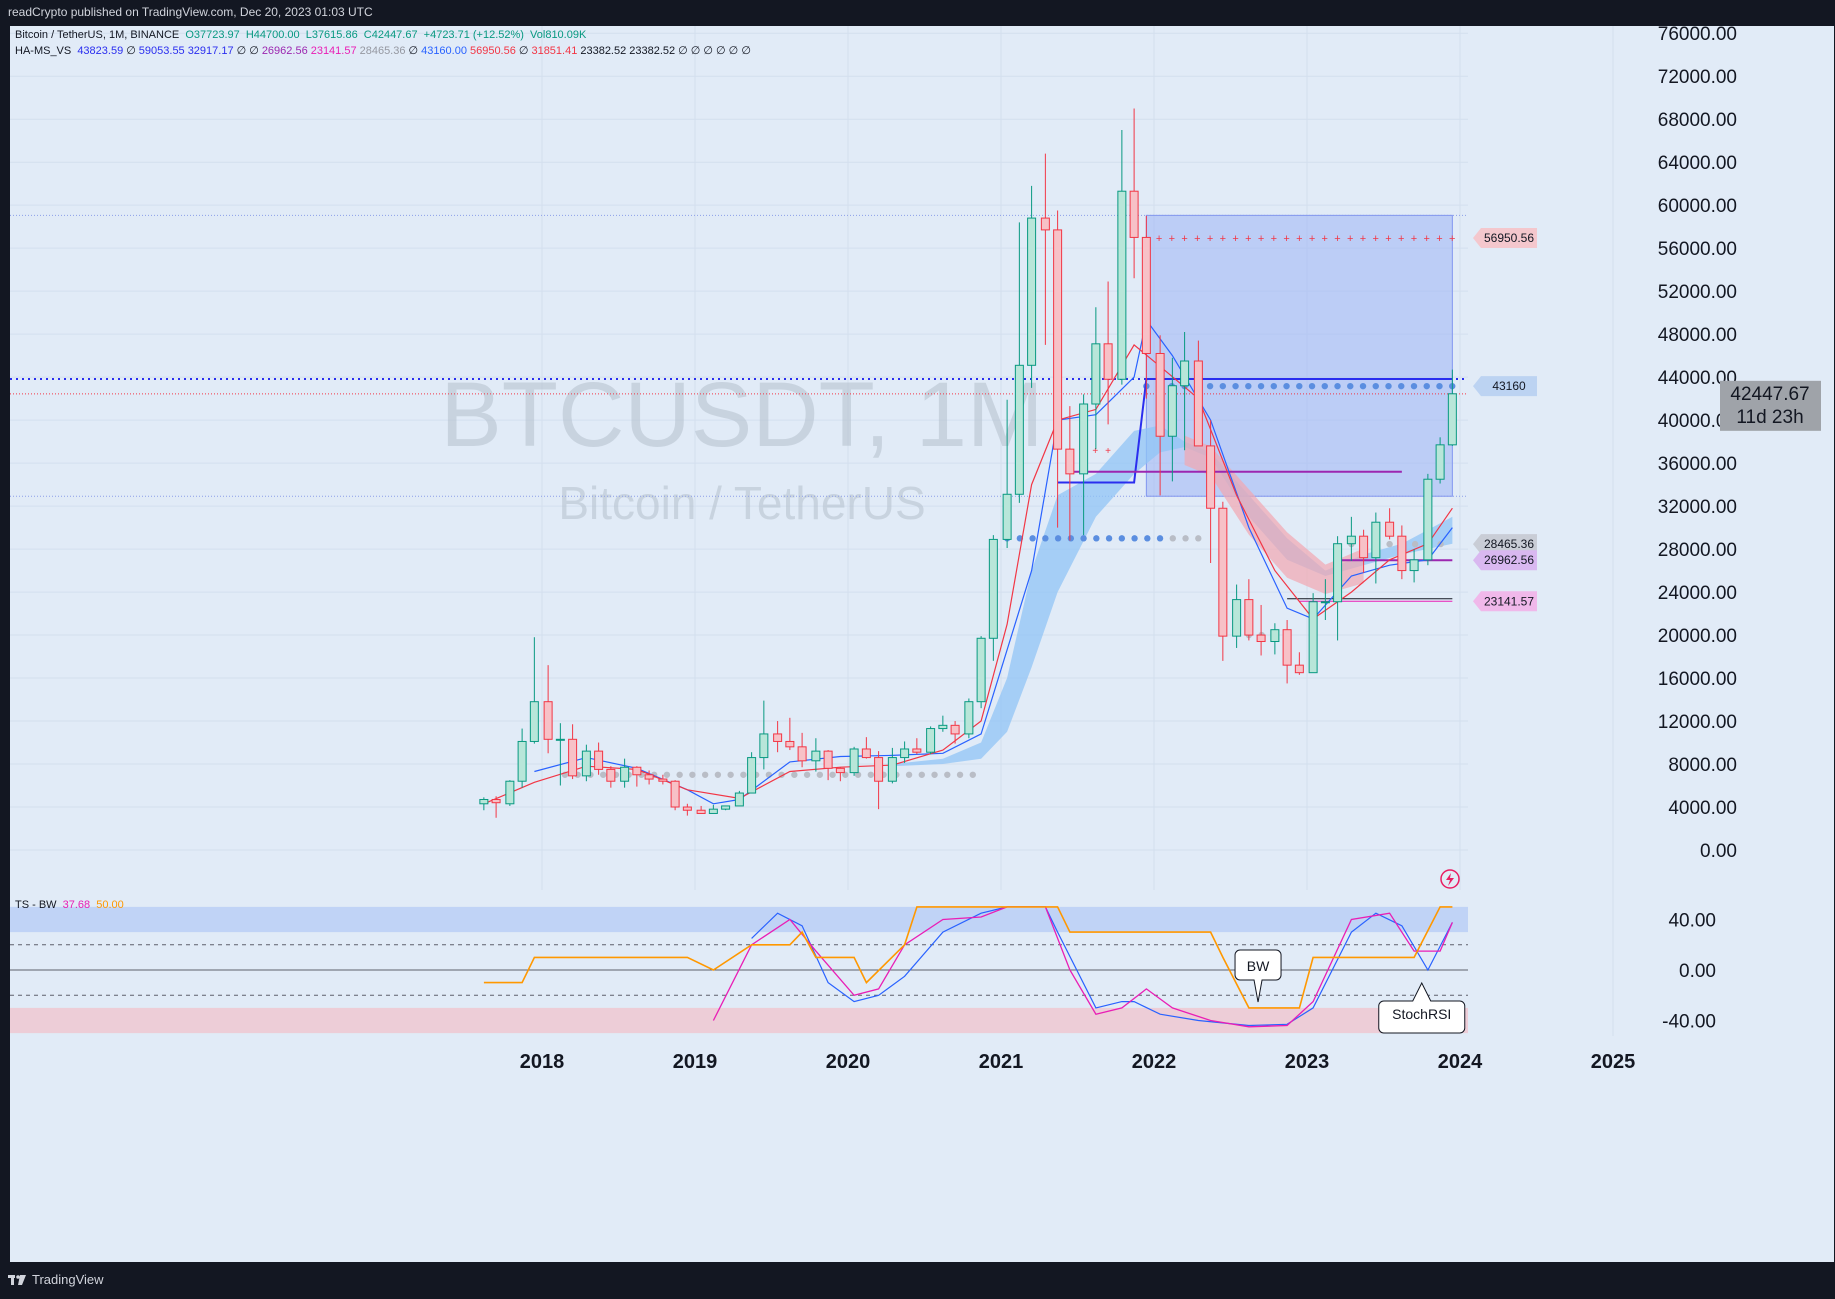 The image size is (1835, 1299). I want to click on time-axis-label: 2023, so click(1307, 1062).